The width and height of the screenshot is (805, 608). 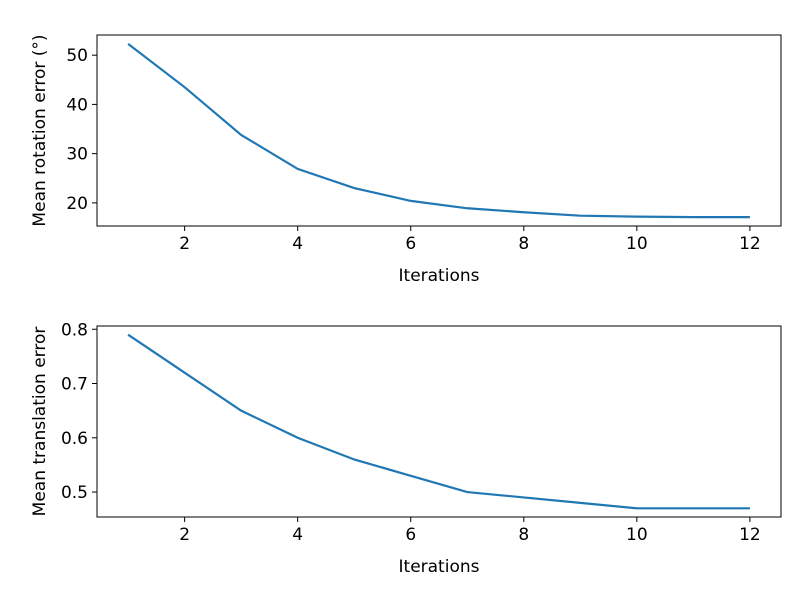 I want to click on y-tick-label: 0.6, so click(x=74, y=439).